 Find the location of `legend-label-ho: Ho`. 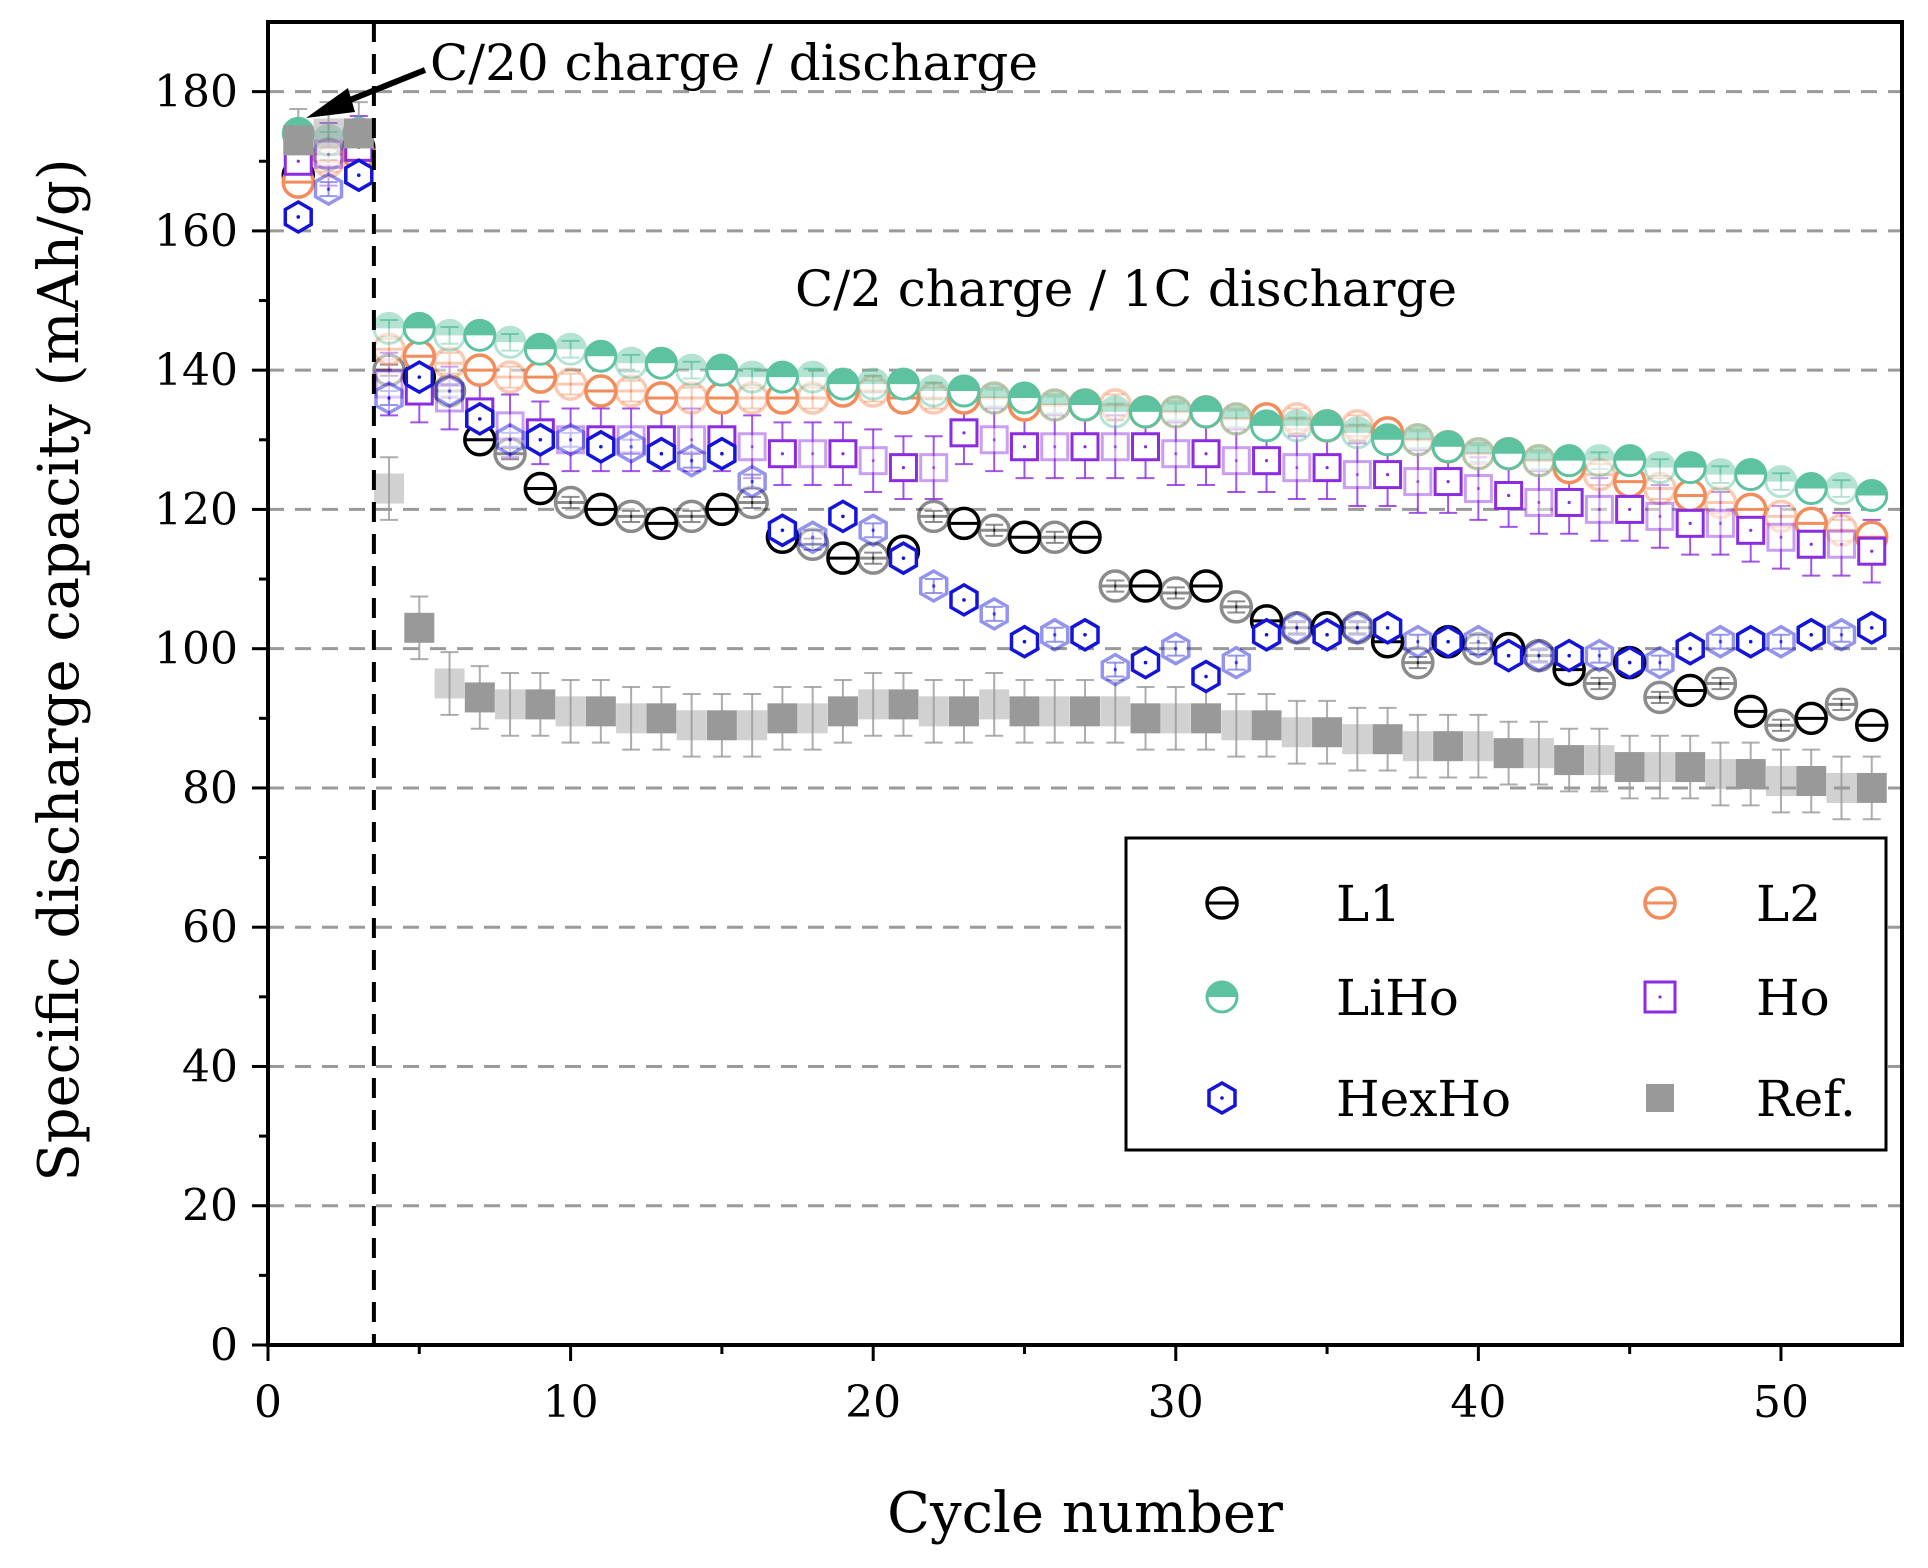

legend-label-ho: Ho is located at coordinates (1793, 998).